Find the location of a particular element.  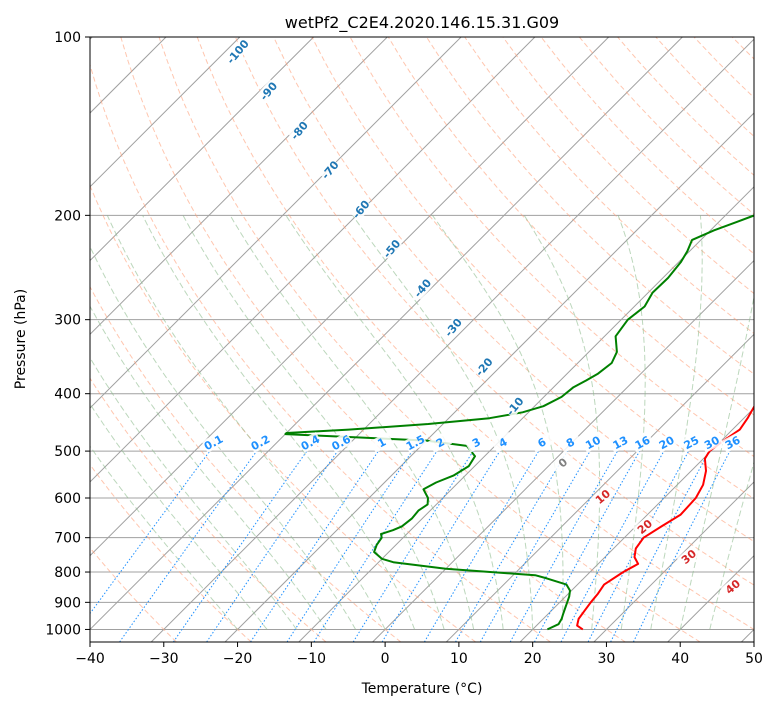

mixing-ratio-label: 16 is located at coordinates (643, 442).